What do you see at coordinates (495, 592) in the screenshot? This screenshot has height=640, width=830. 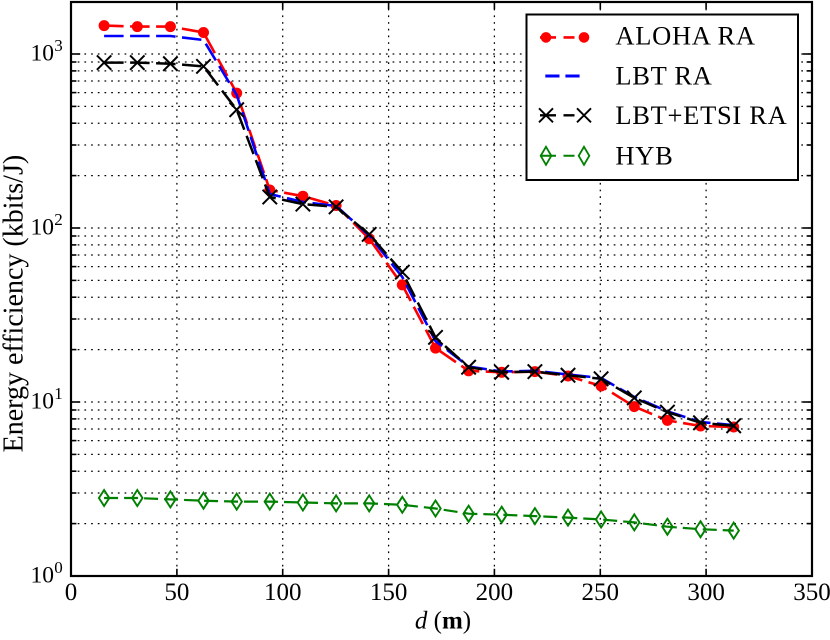 I see `svg-text: 200` at bounding box center [495, 592].